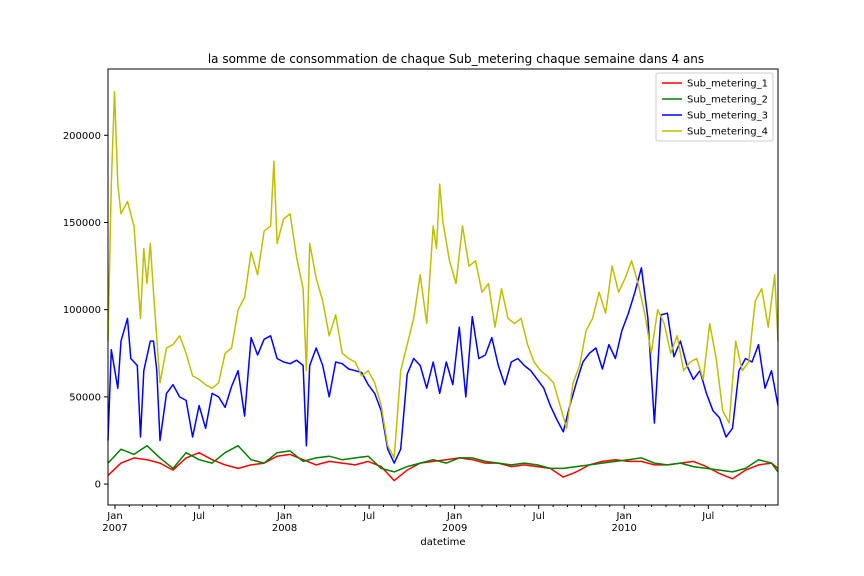 This screenshot has height=576, width=864. Describe the element at coordinates (82, 310) in the screenshot. I see `y-tick-label: 100000` at that location.